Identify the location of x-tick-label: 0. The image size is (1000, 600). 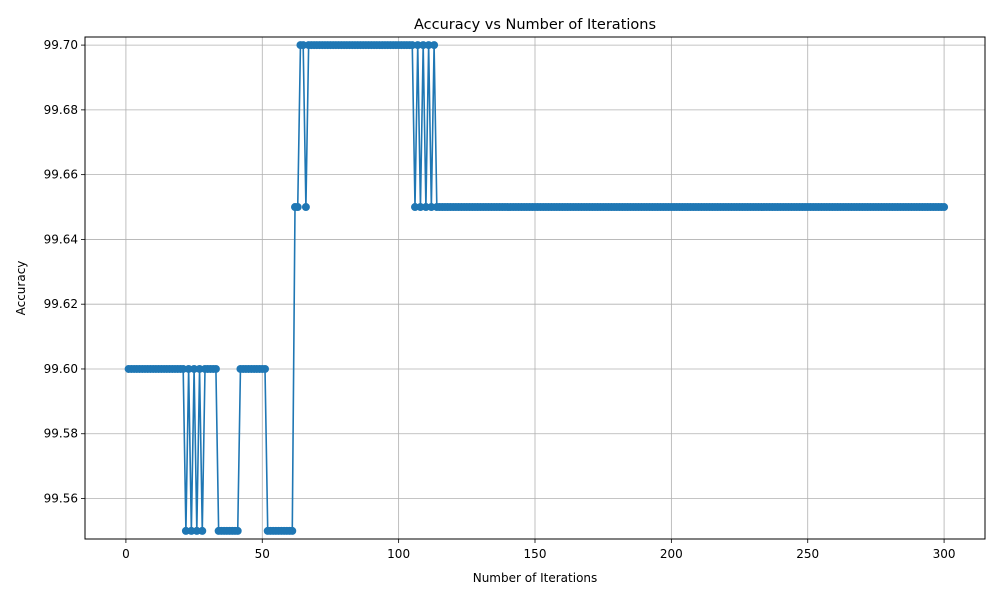
(126, 554).